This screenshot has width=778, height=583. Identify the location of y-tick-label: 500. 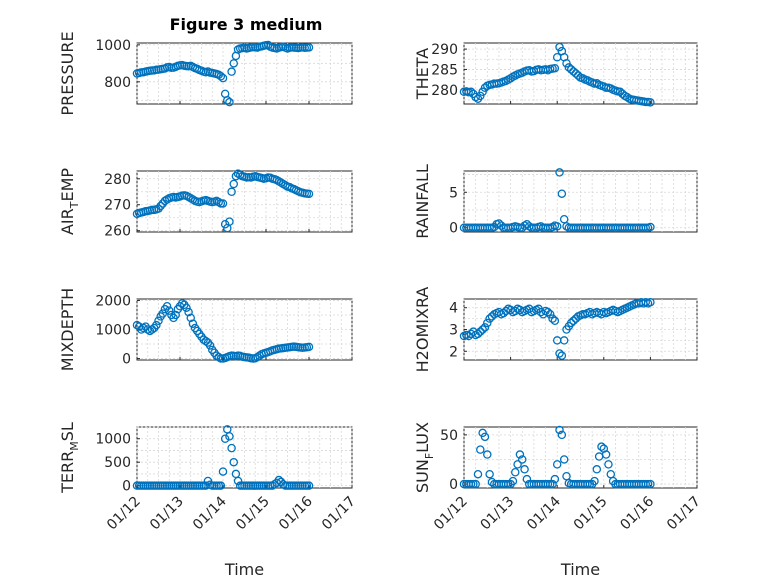
(117, 463).